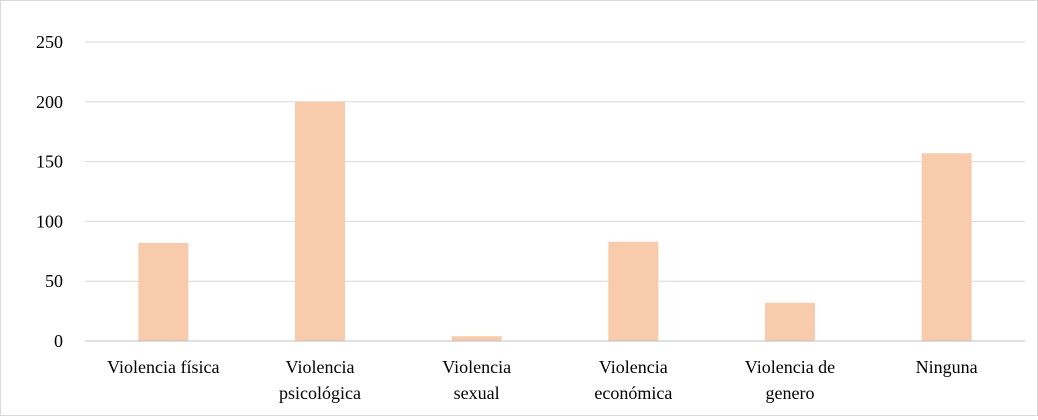 The image size is (1038, 420). What do you see at coordinates (790, 380) in the screenshot?
I see `x-tick-label: Violencia de genero` at bounding box center [790, 380].